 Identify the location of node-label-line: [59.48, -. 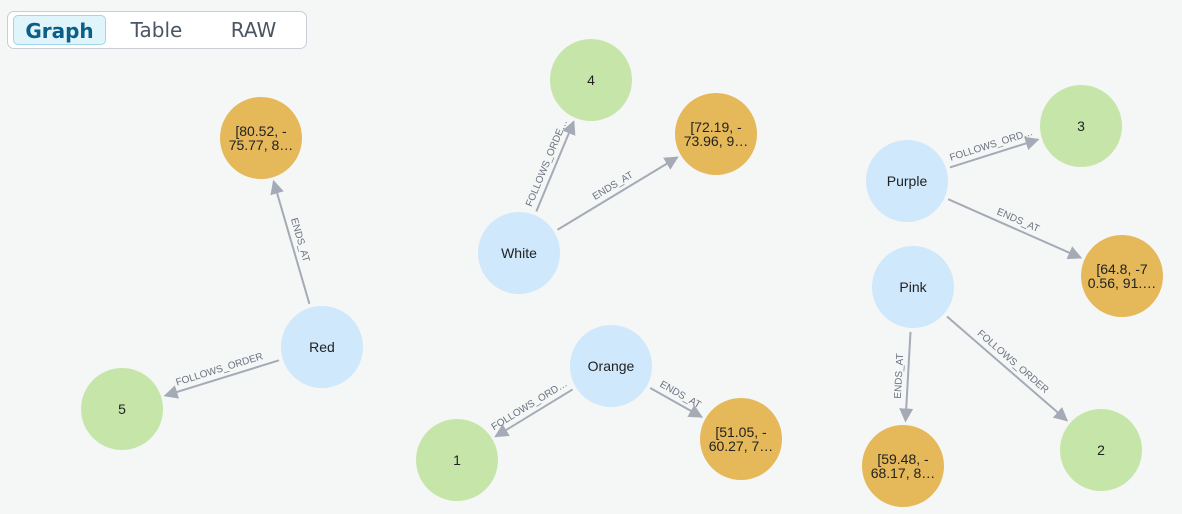
(903, 459).